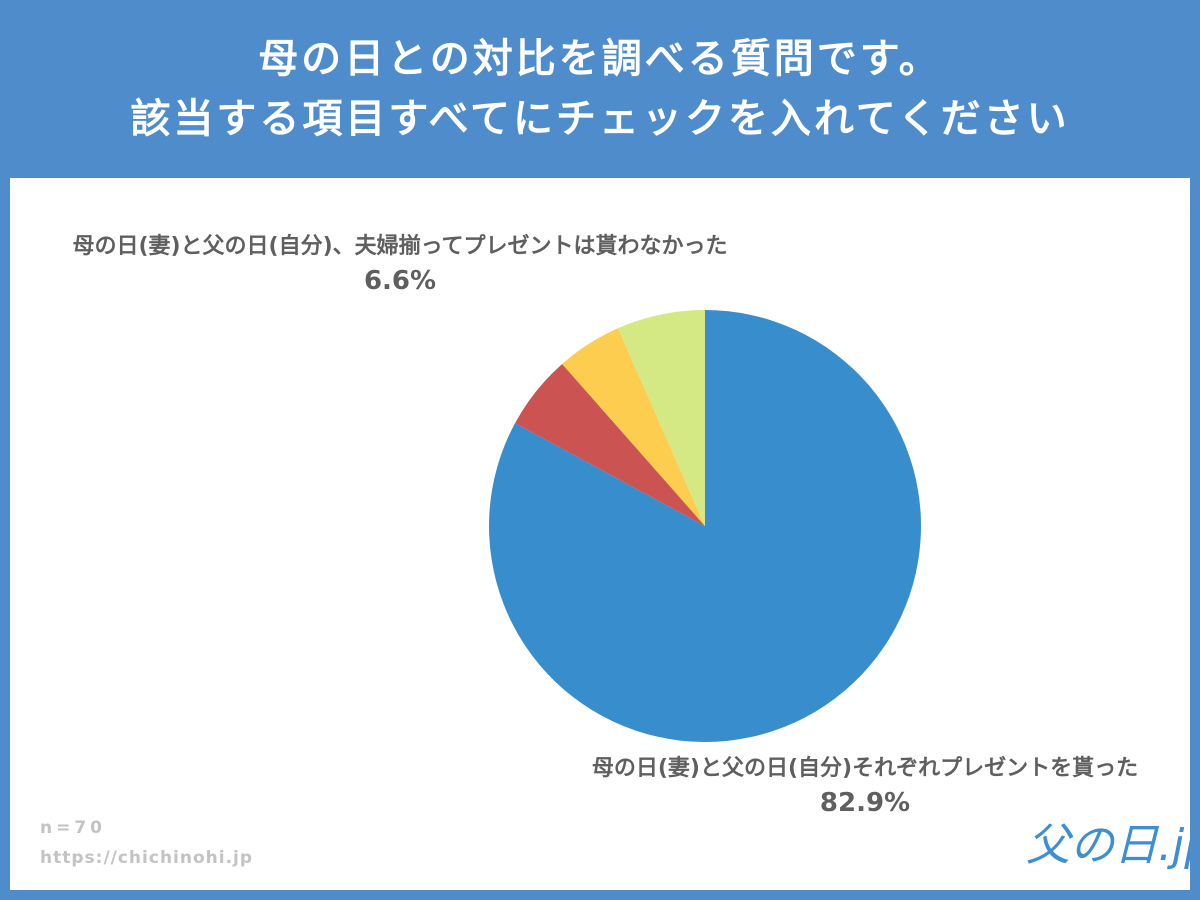 This screenshot has width=1200, height=900. I want to click on chichinohi-logo: 父の日.jp, so click(1108, 845).